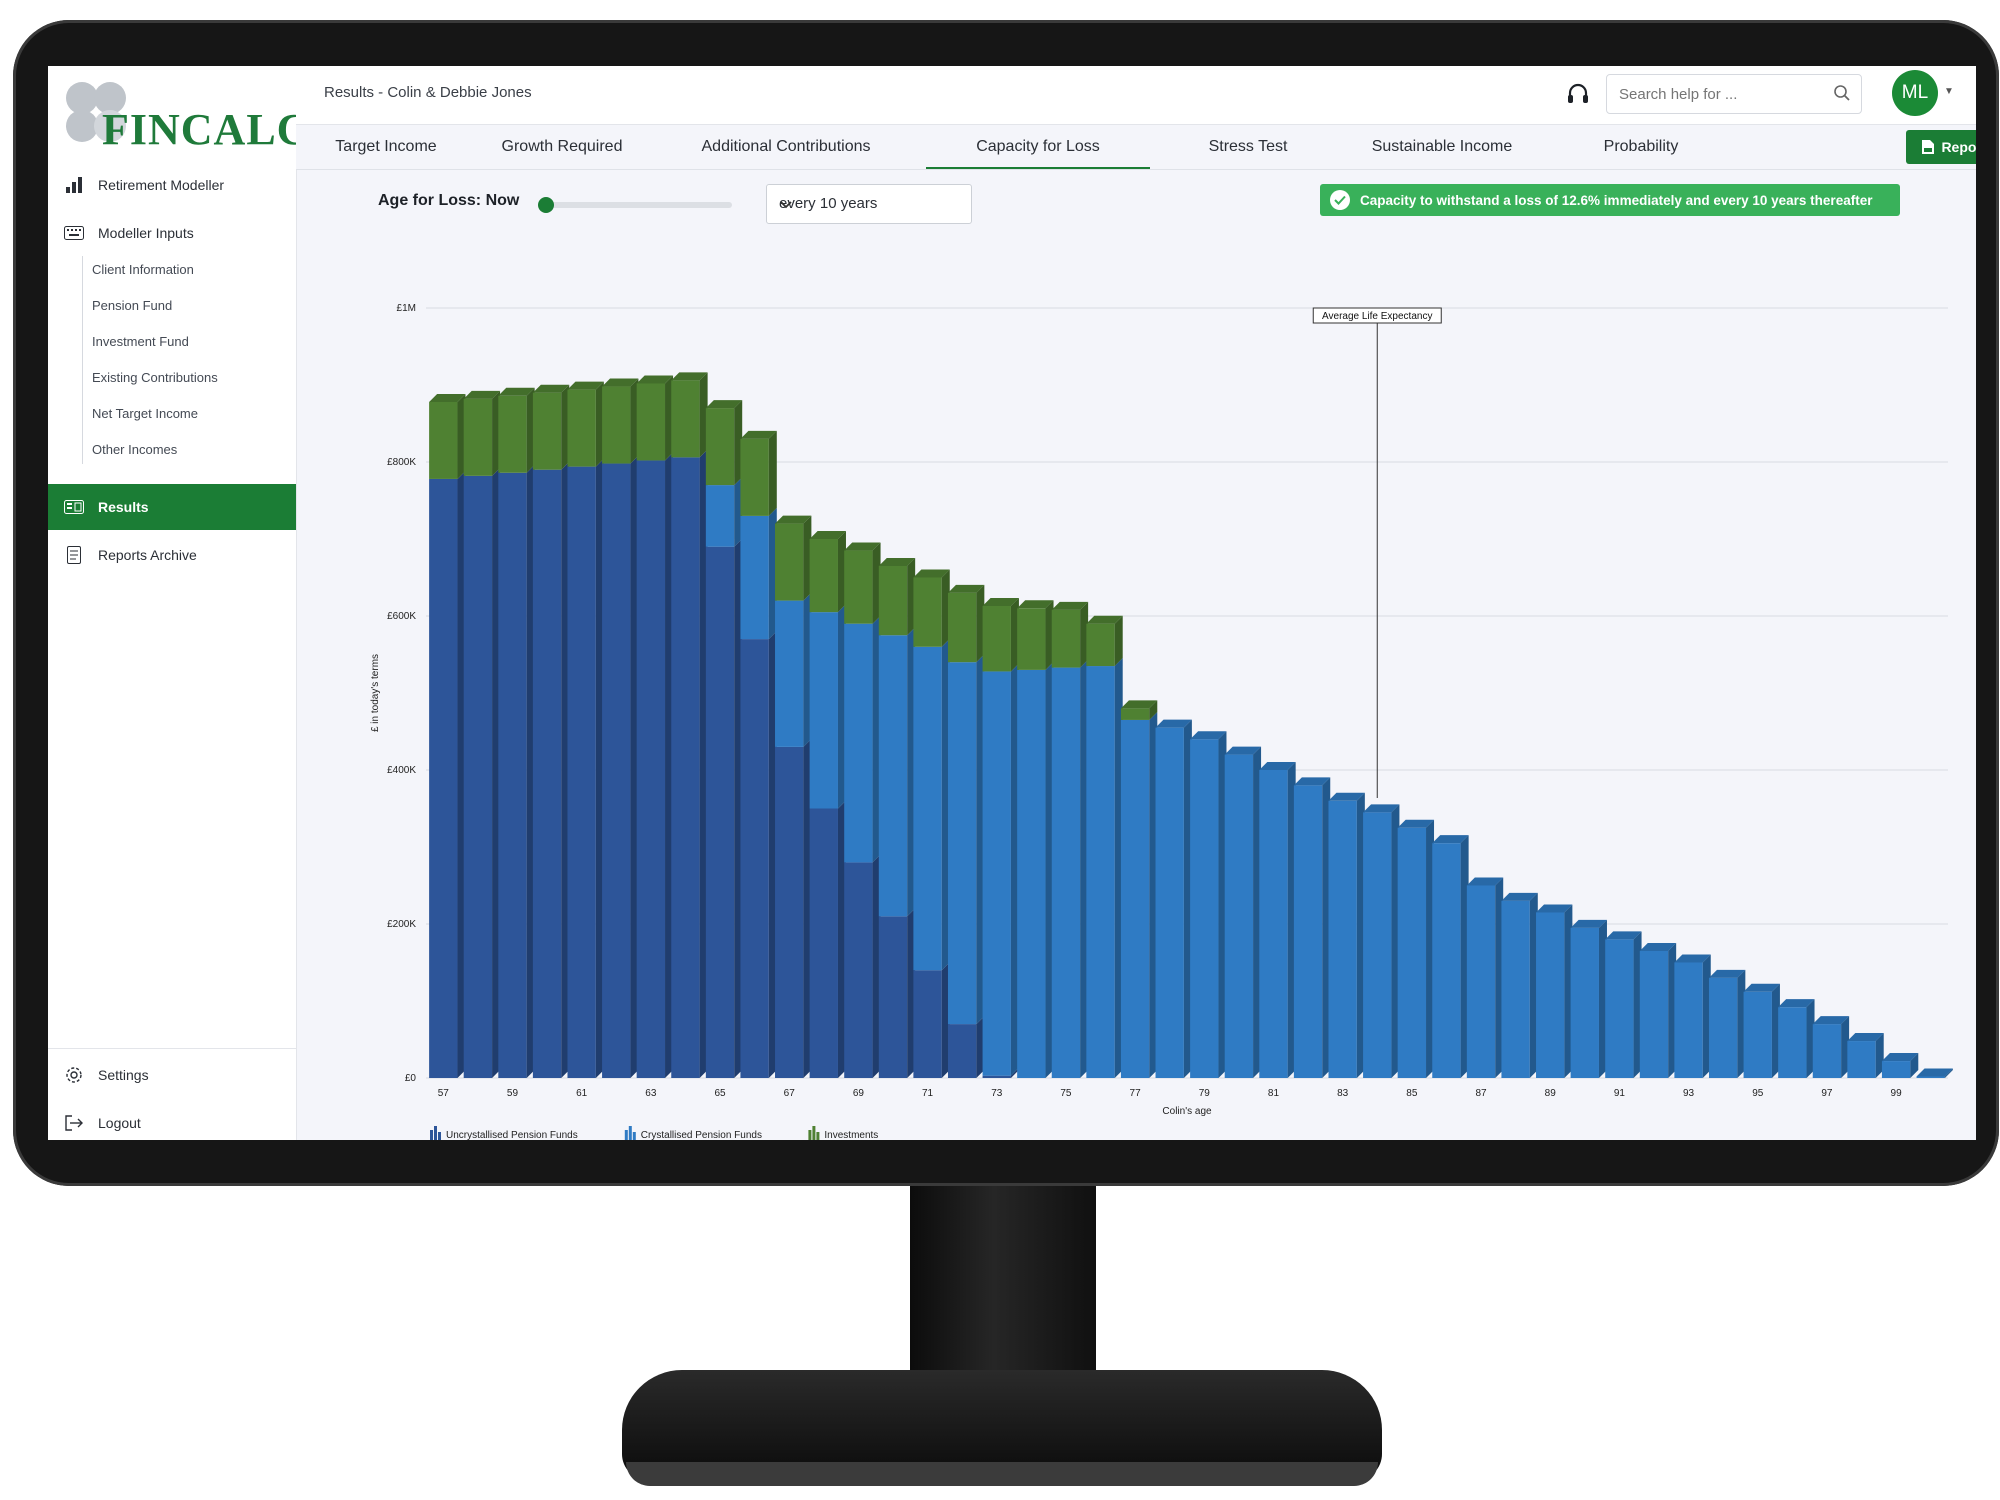 Image resolution: width=2000 pixels, height=1500 pixels. Describe the element at coordinates (1442, 146) in the screenshot. I see `tab-sustainable-income: Sustainable Income` at that location.